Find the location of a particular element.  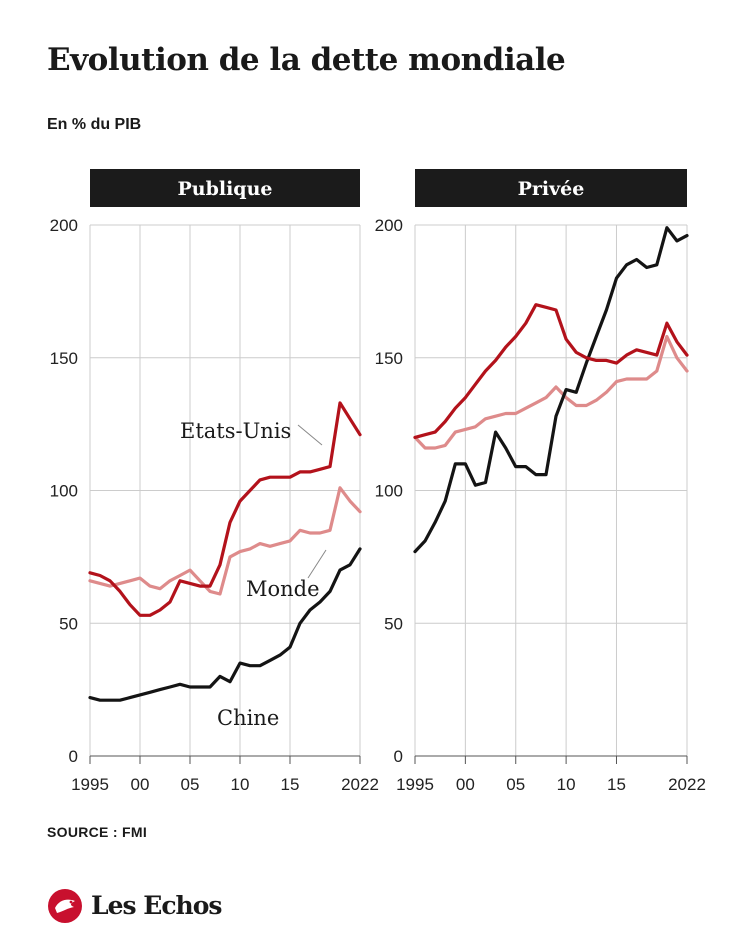

x-axis-publique: 1995 00 05 10 15 2022 is located at coordinates (225, 784).